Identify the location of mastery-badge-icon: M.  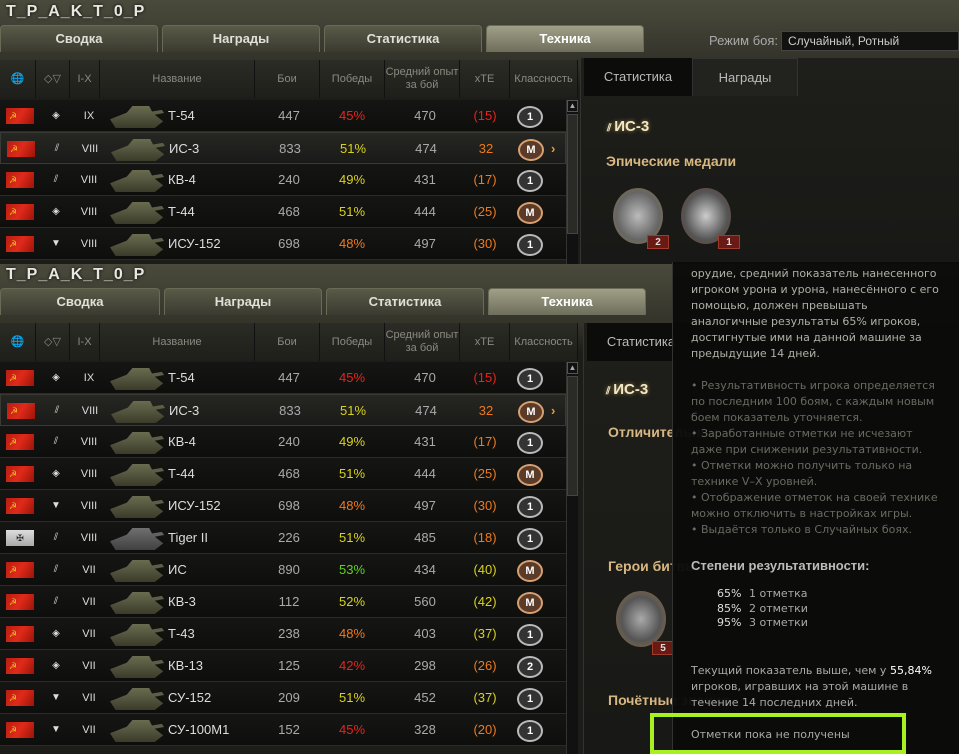
(530, 475).